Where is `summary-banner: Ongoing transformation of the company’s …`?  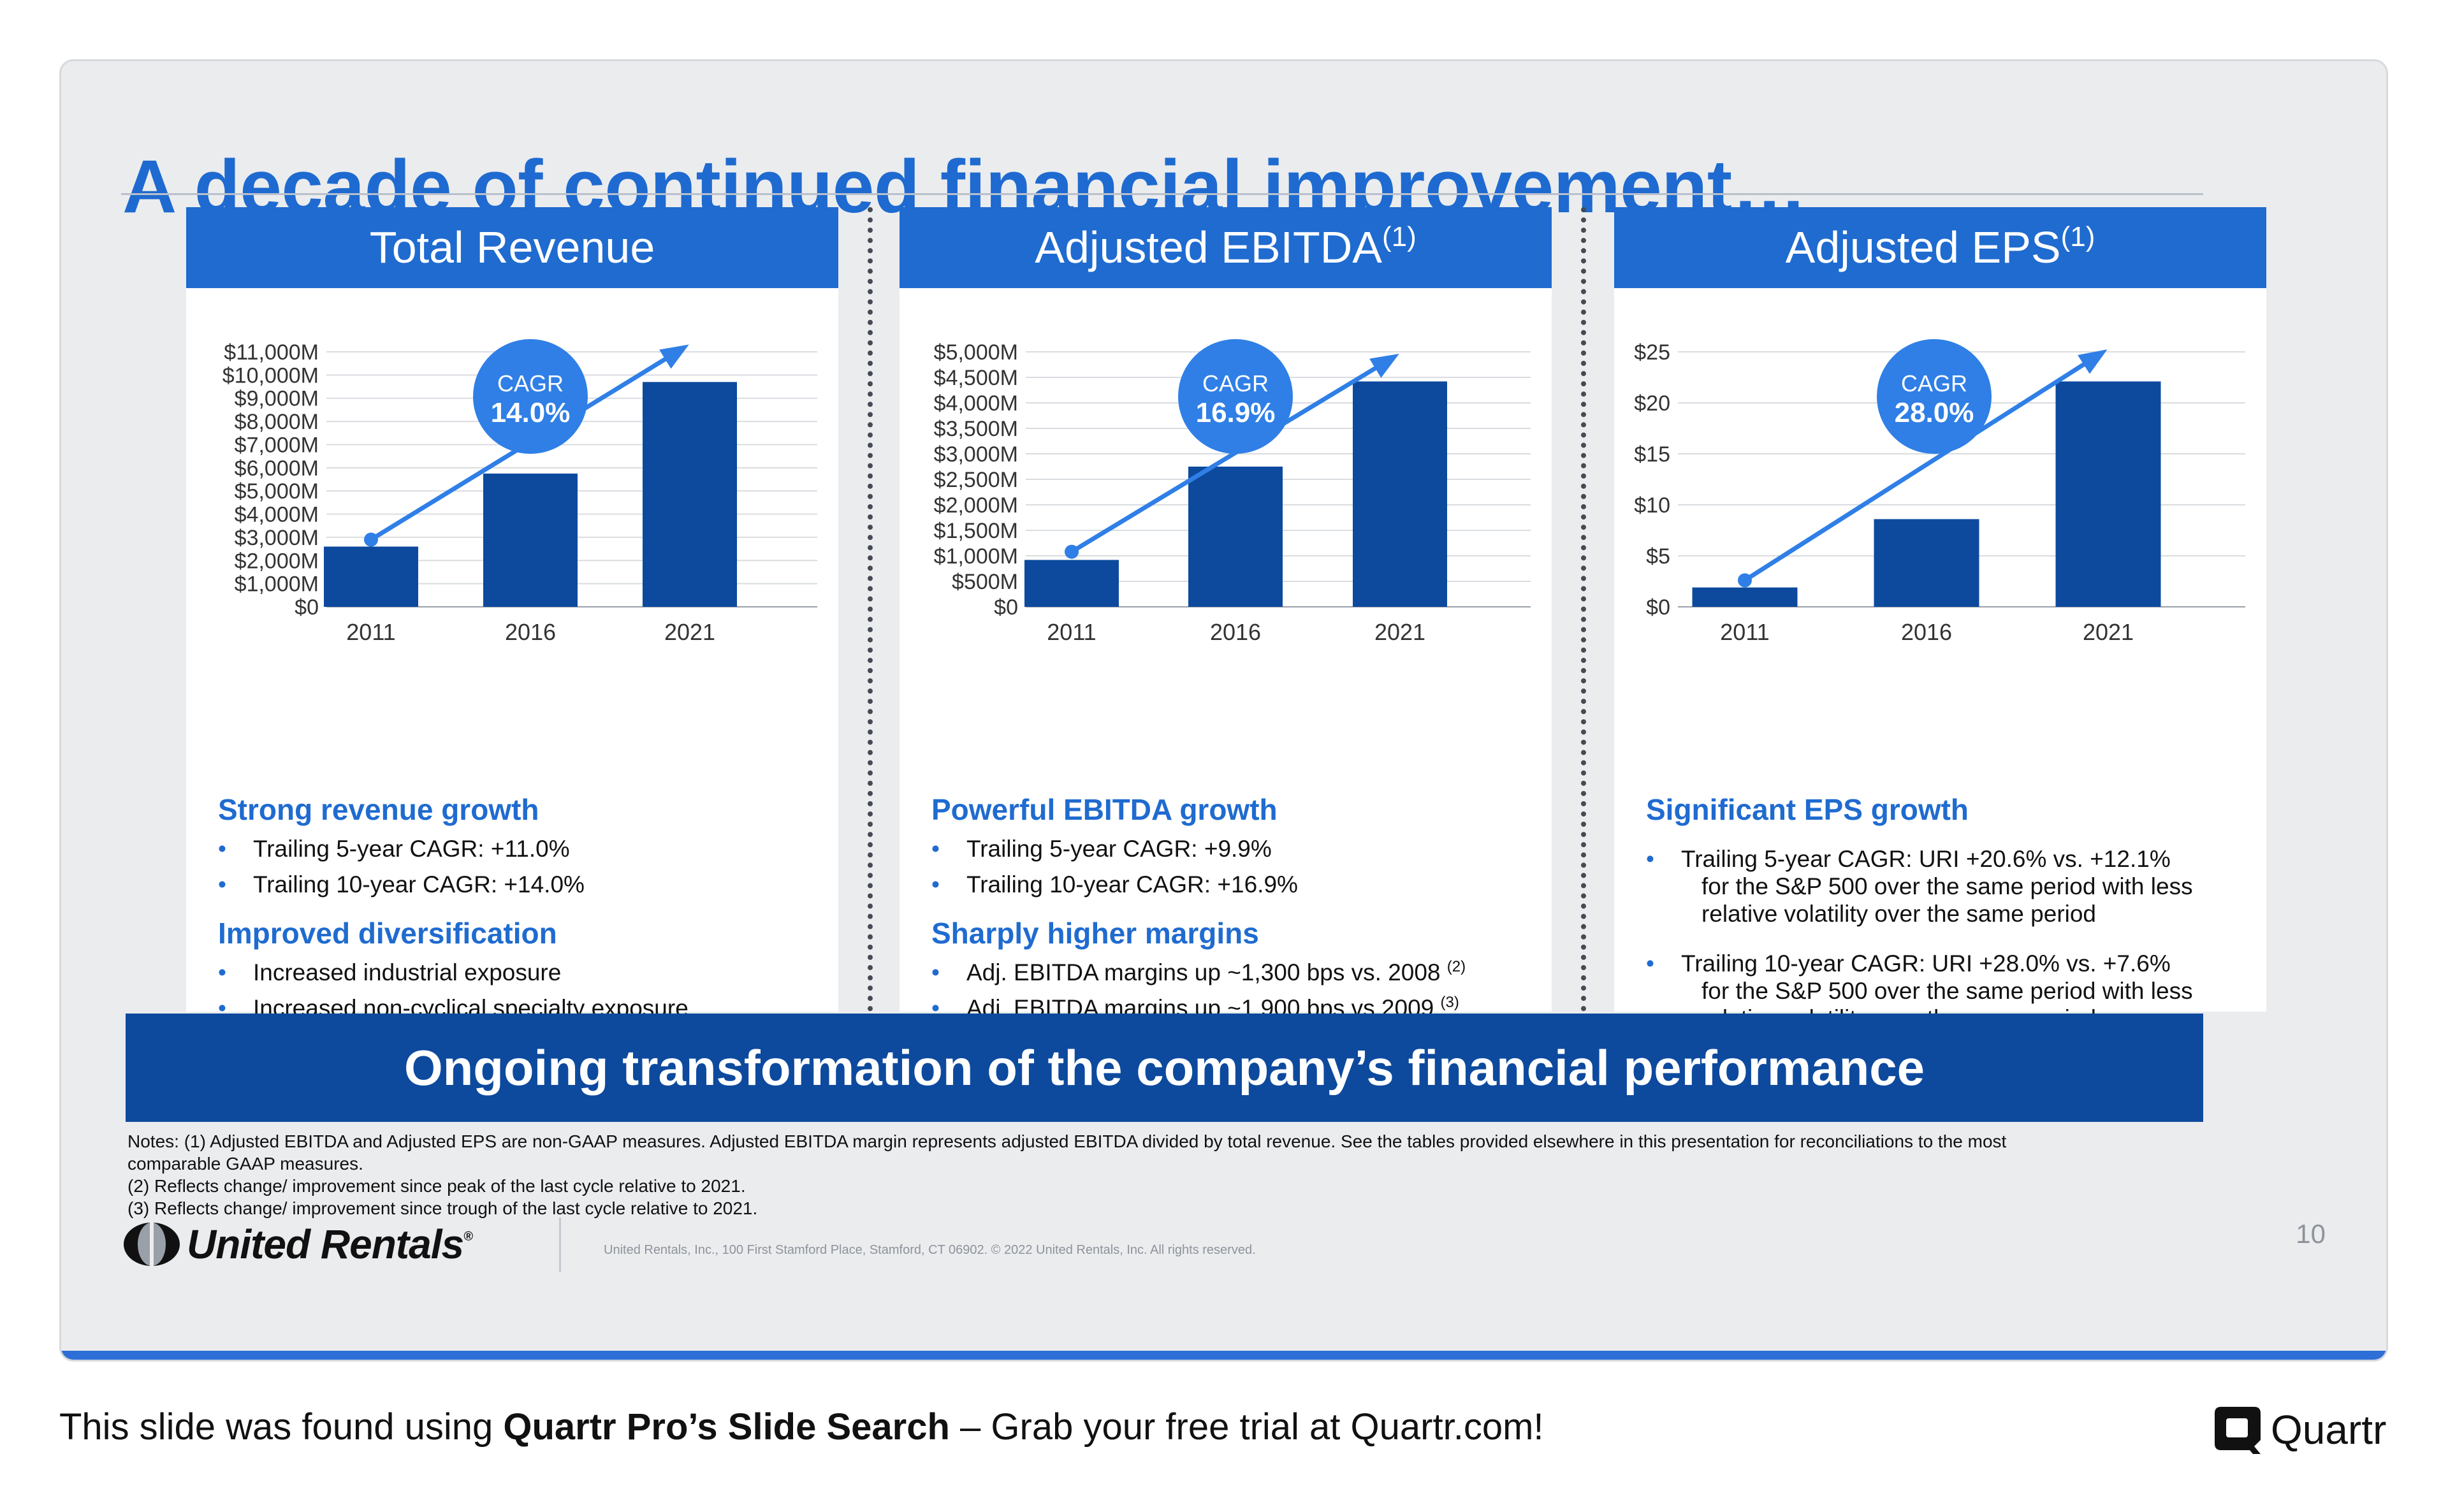
summary-banner: Ongoing transformation of the company’s … is located at coordinates (1164, 1068).